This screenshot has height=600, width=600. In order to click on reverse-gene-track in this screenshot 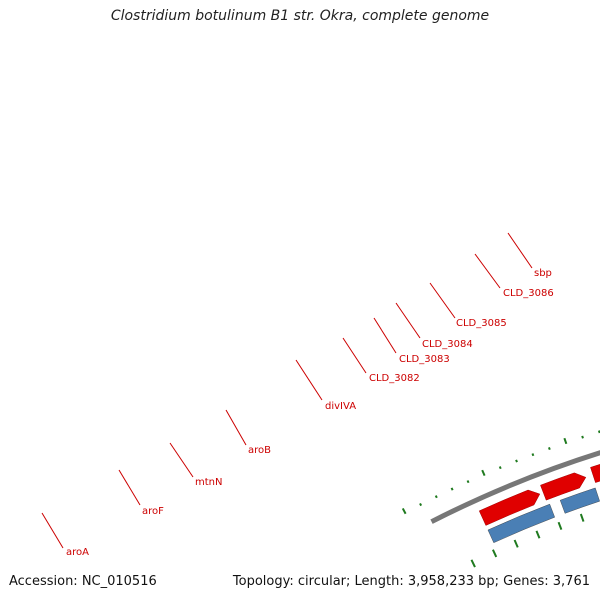, I will do `click(543, 515)`.